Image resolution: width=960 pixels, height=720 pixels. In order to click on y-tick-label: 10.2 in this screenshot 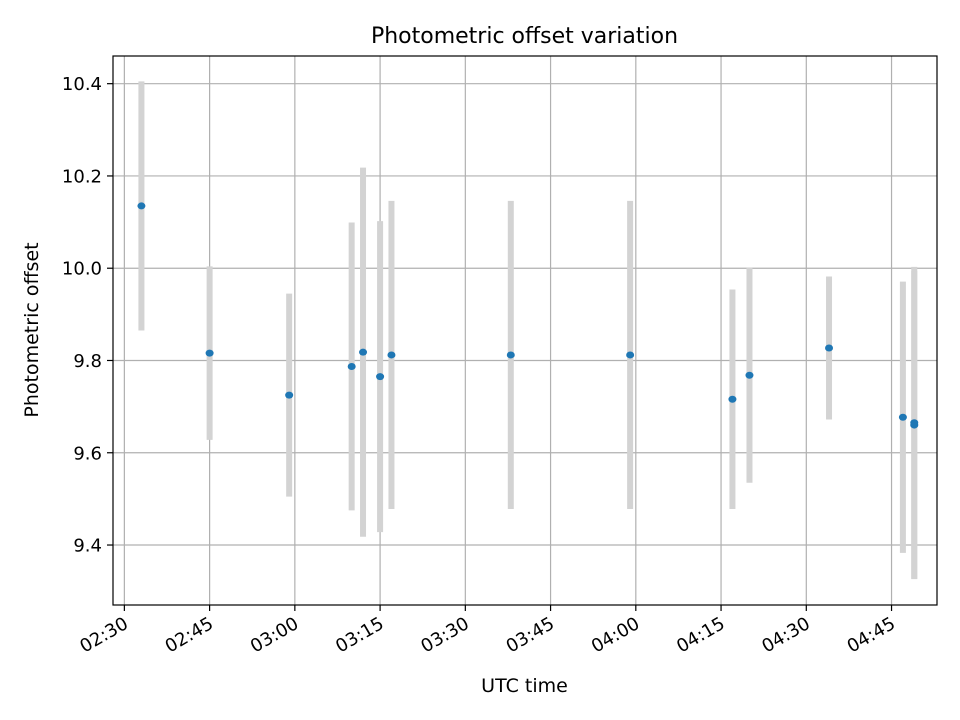, I will do `click(82, 176)`.